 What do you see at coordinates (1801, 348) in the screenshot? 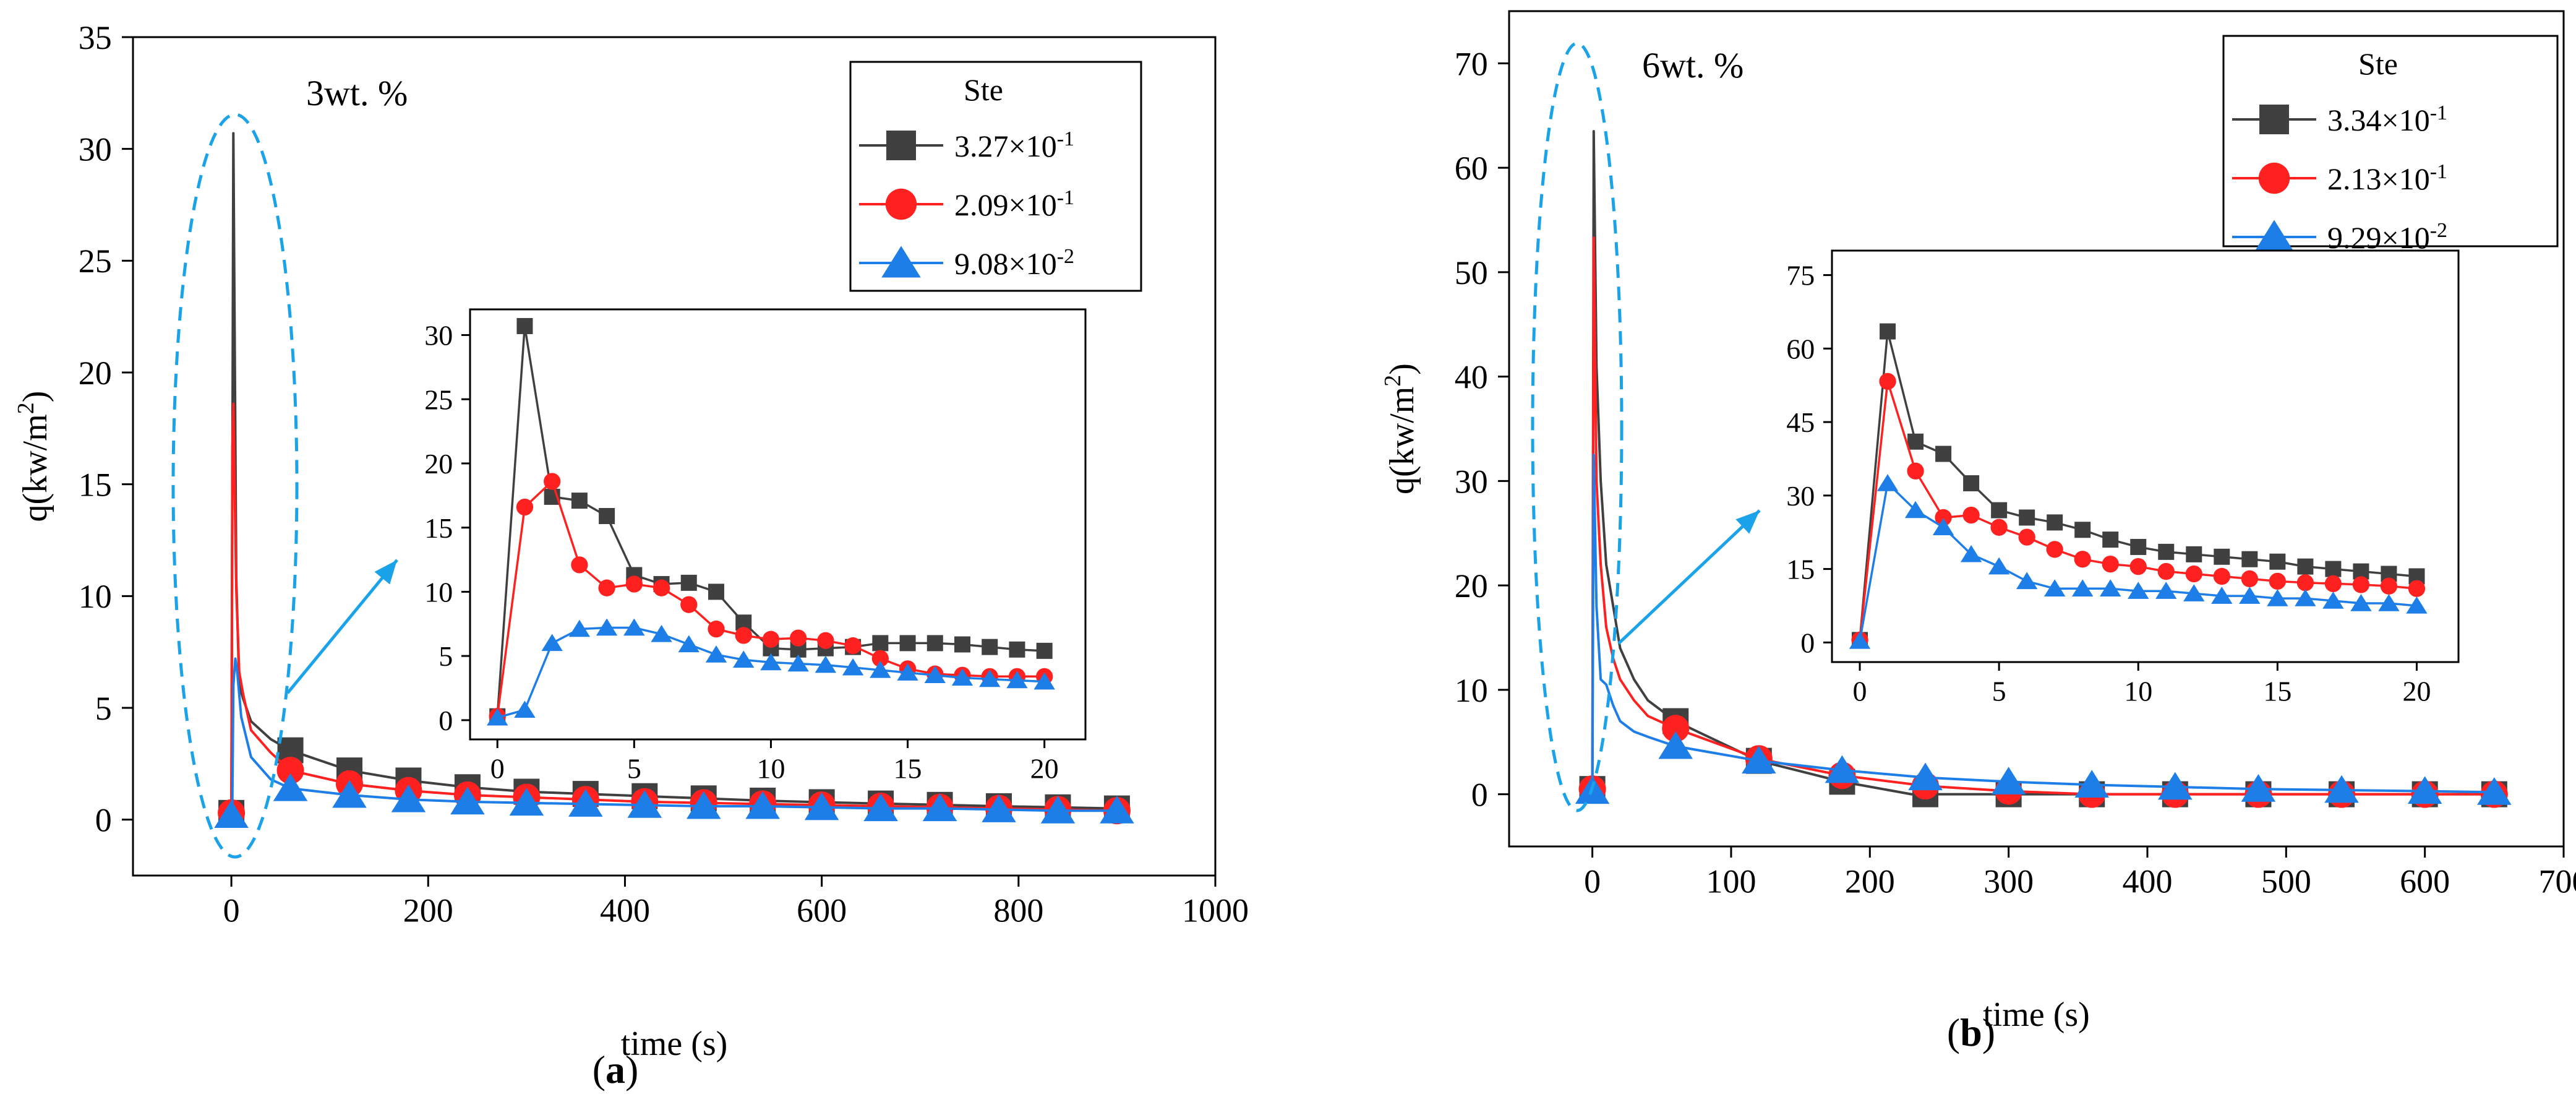
I see `inset-y-tick-label: 60` at bounding box center [1801, 348].